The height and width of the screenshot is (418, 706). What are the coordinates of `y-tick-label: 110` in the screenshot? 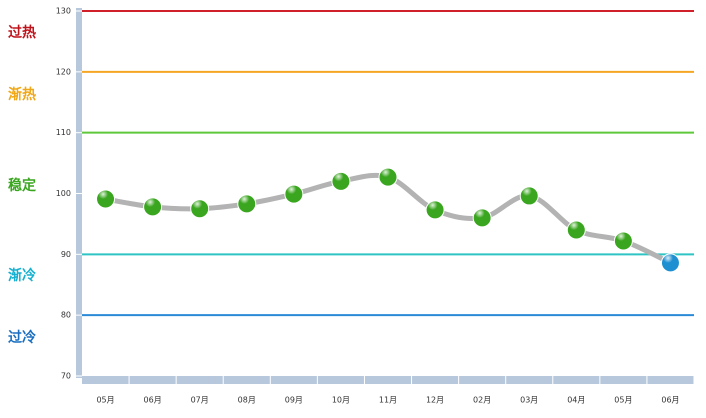 It's located at (63, 132).